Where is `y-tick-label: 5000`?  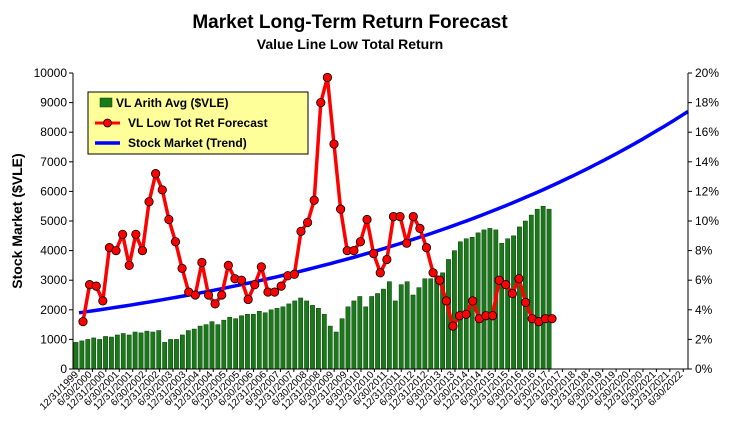
y-tick-label: 5000 is located at coordinates (53, 221).